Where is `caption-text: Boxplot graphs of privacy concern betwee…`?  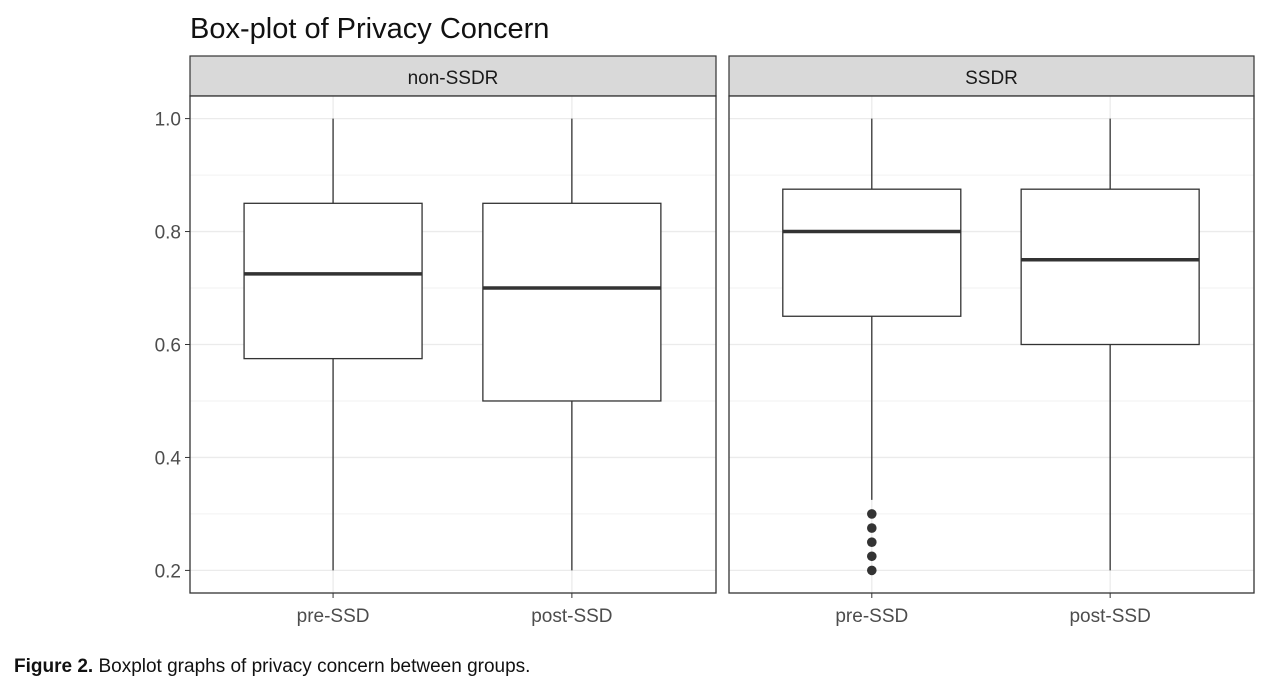 caption-text: Boxplot graphs of privacy concern betwee… is located at coordinates (312, 666).